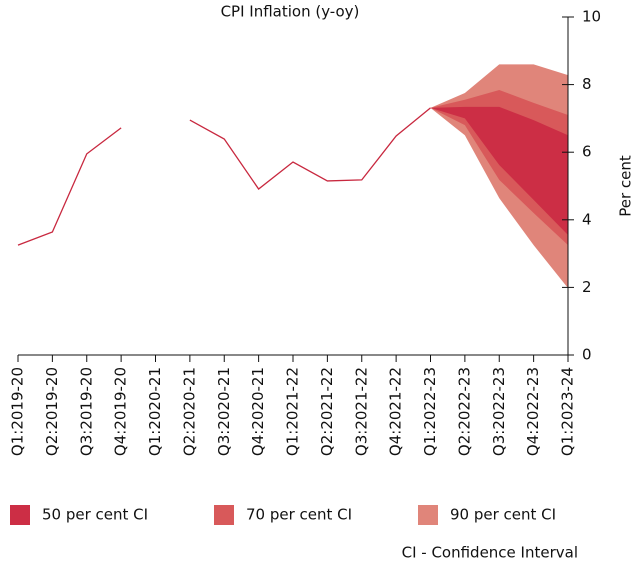 Image resolution: width=641 pixels, height=570 pixels. I want to click on y-axis-label: Per cent, so click(626, 186).